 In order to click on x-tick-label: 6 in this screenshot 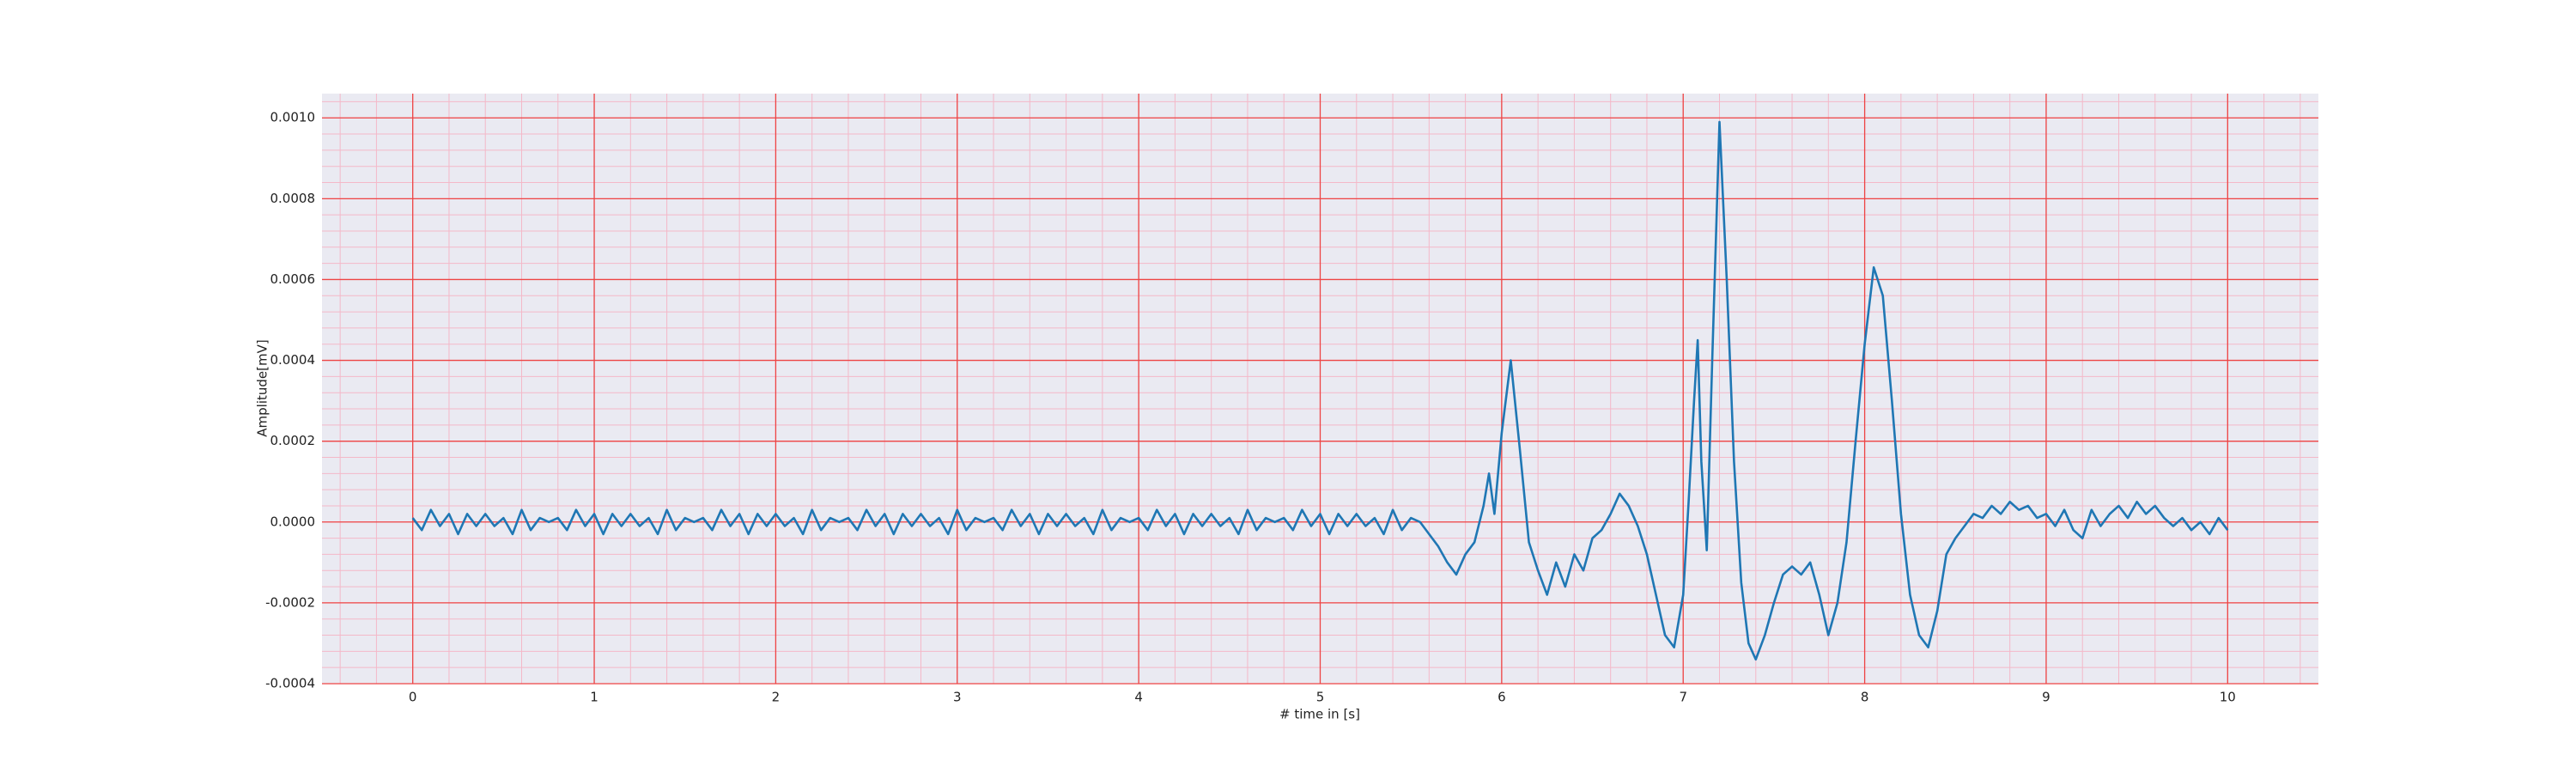, I will do `click(1502, 697)`.